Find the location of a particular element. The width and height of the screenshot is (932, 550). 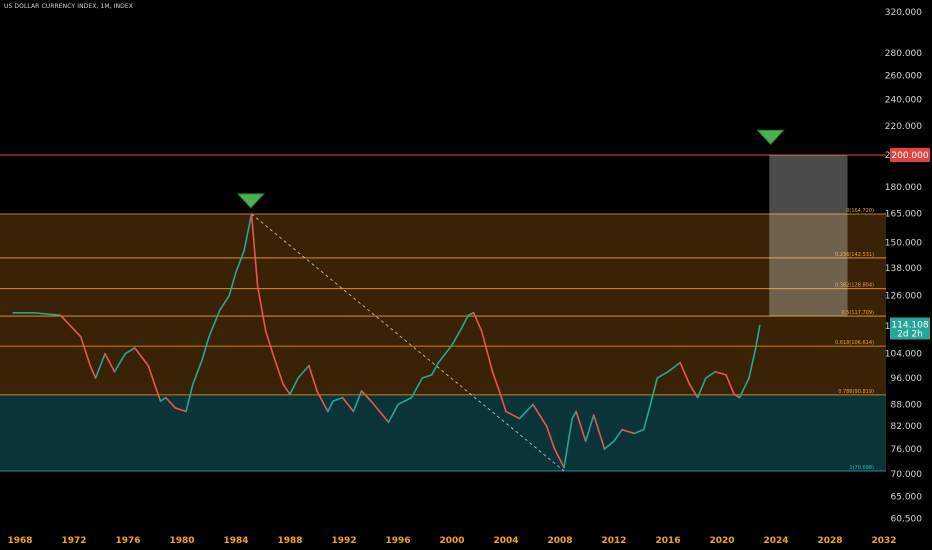

fib-level-label: 0.382(128.804) is located at coordinates (854, 286).